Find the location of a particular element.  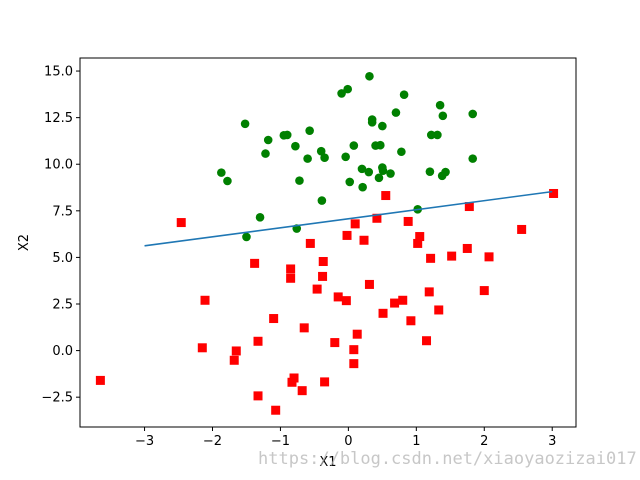

x-tick-label: 3 is located at coordinates (552, 441).